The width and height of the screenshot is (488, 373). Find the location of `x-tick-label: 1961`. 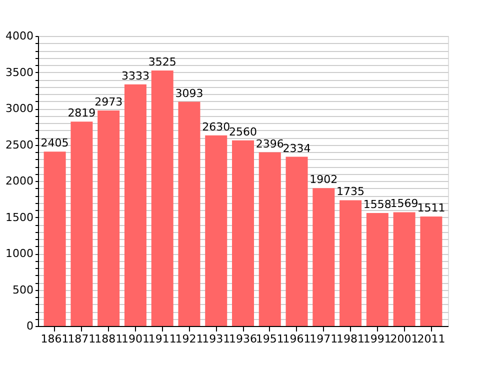

x-tick-label: 1961 is located at coordinates (296, 339).